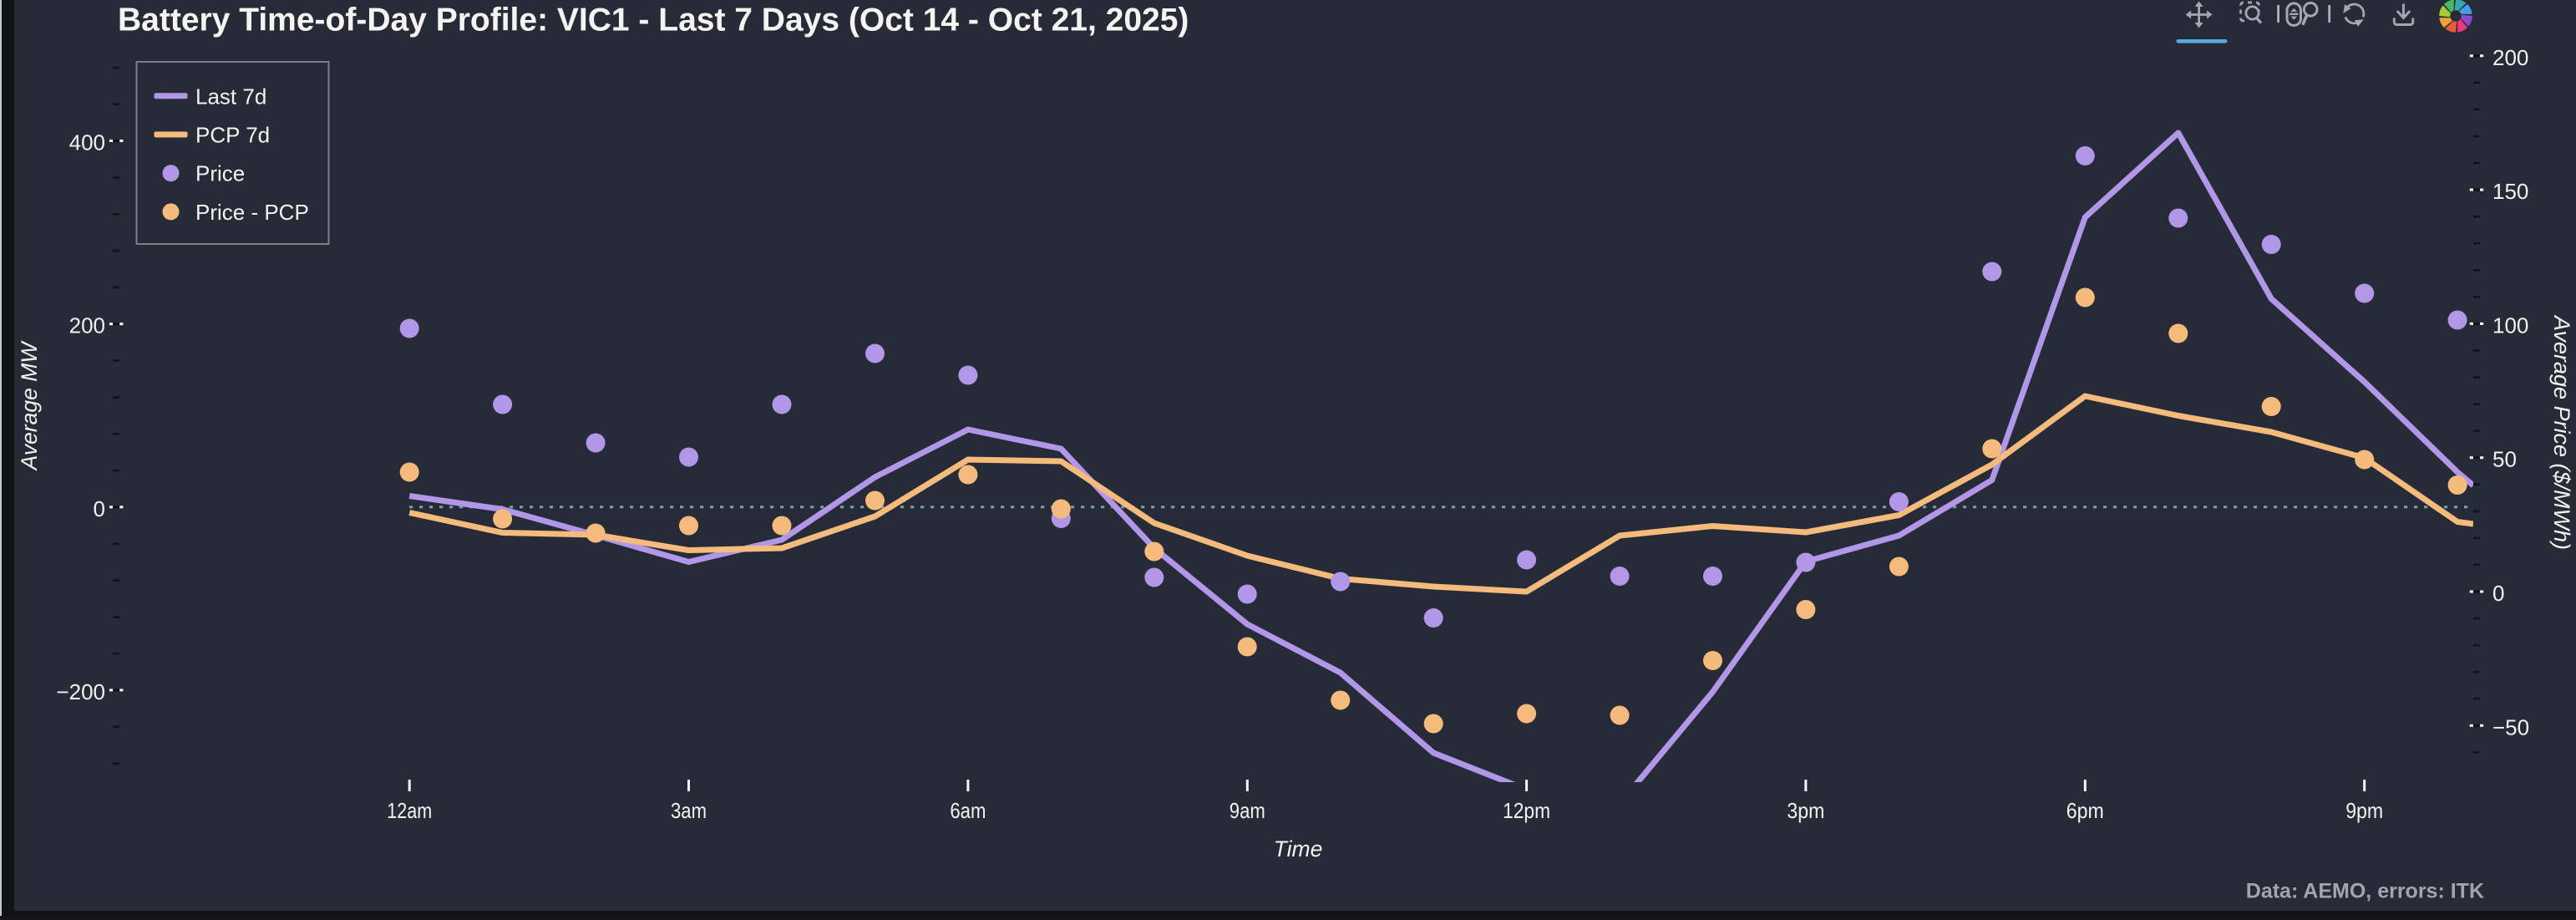  Describe the element at coordinates (232, 135) in the screenshot. I see `svg-text: PCP 7d` at that location.